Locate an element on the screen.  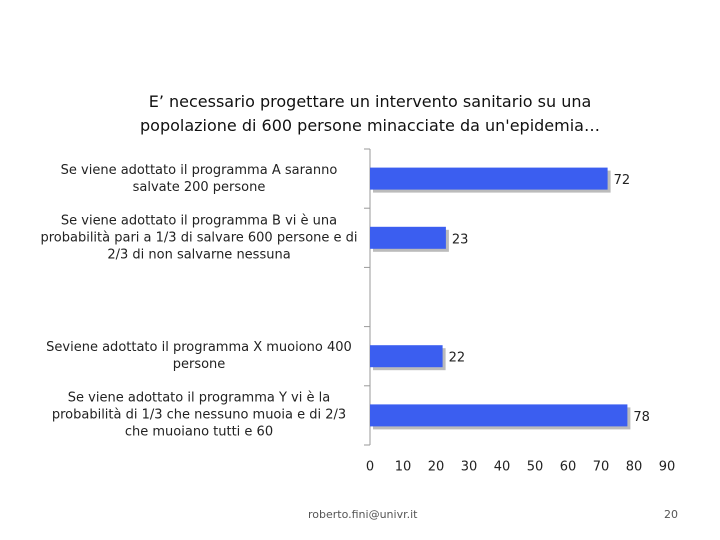
page-number: 20 is located at coordinates (671, 514).